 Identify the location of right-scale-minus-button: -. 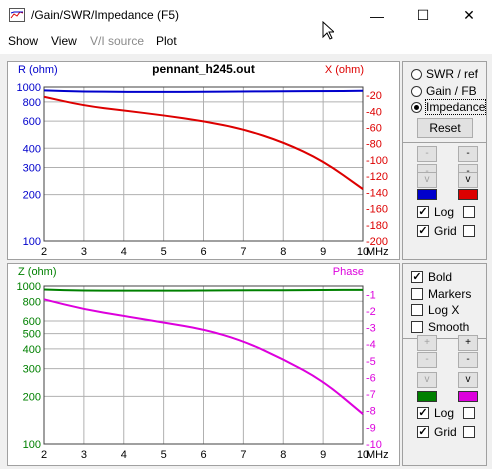
(468, 360).